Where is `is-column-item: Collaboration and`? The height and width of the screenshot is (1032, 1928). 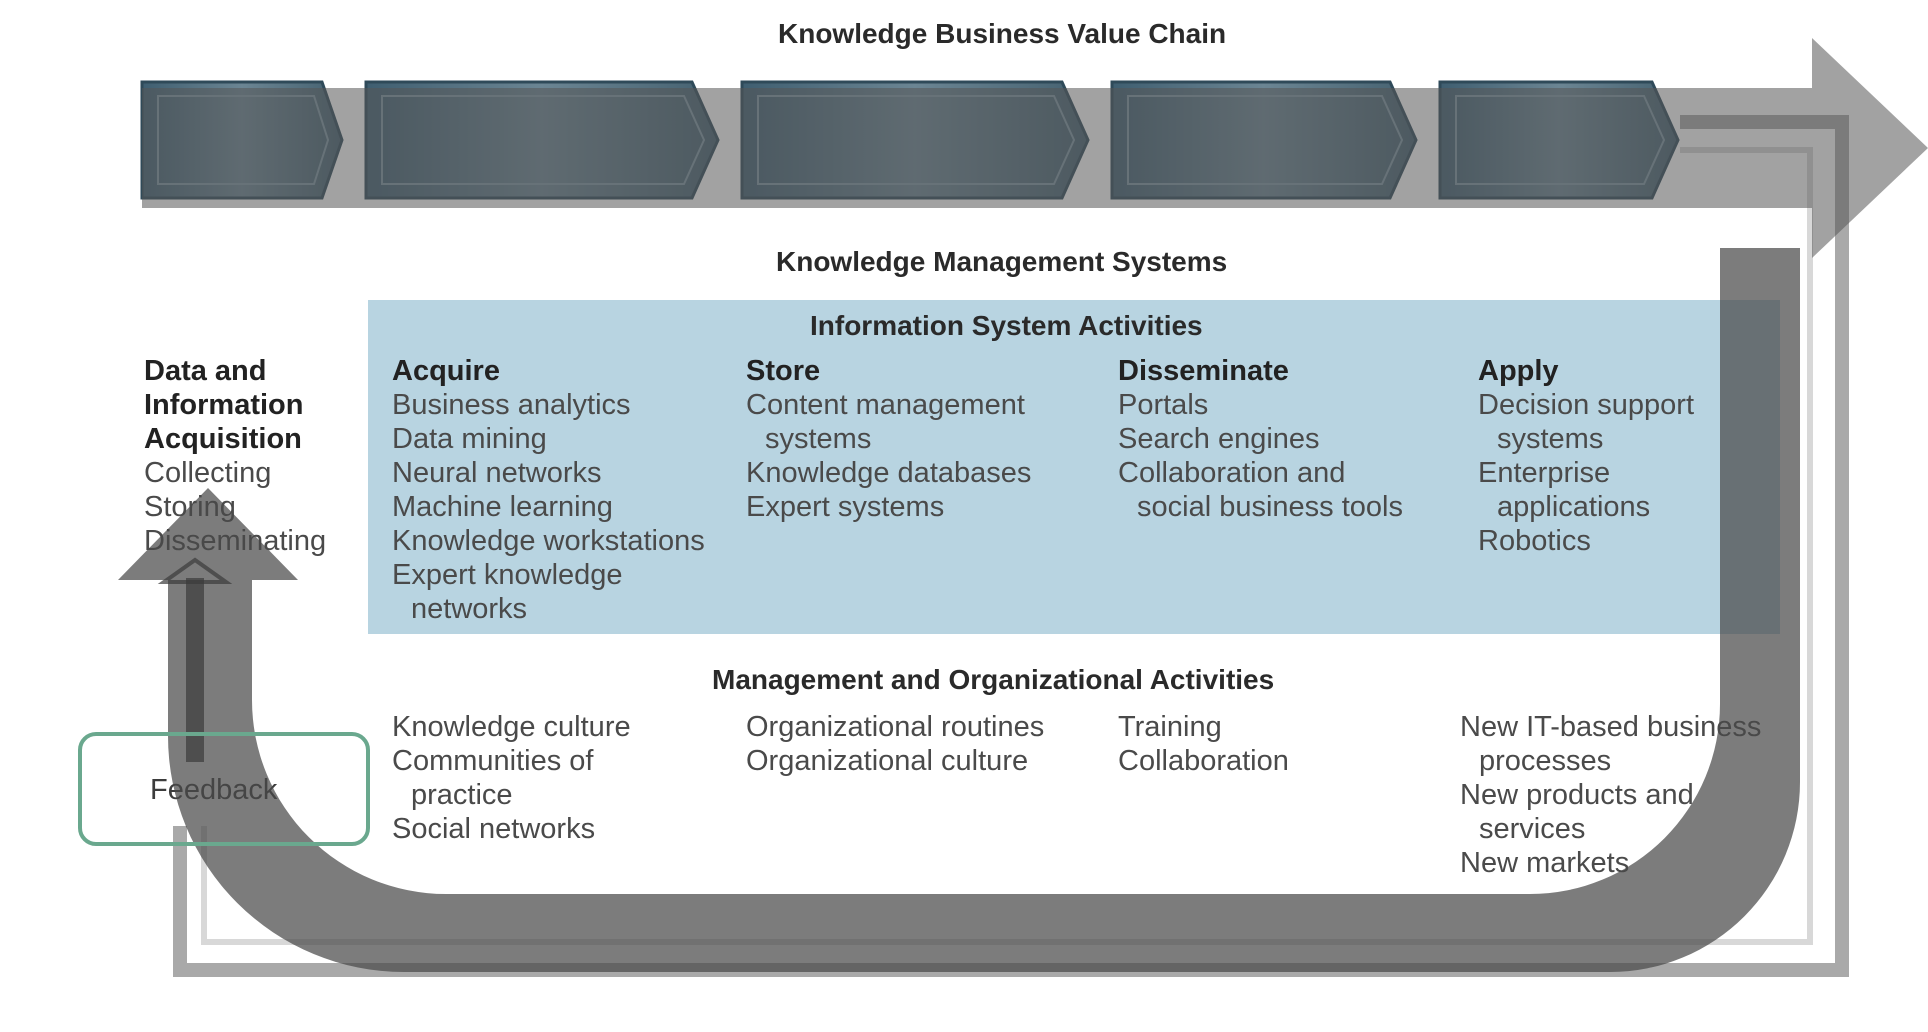 is-column-item: Collaboration and is located at coordinates (1232, 473).